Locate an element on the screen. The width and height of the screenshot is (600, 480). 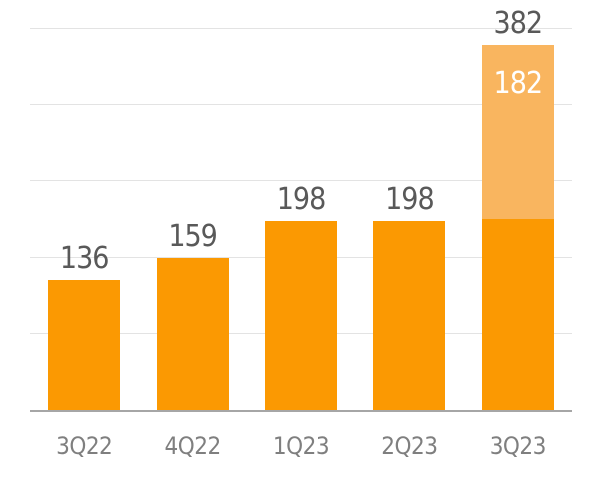
value-label-3q22: 136 is located at coordinates (84, 259).